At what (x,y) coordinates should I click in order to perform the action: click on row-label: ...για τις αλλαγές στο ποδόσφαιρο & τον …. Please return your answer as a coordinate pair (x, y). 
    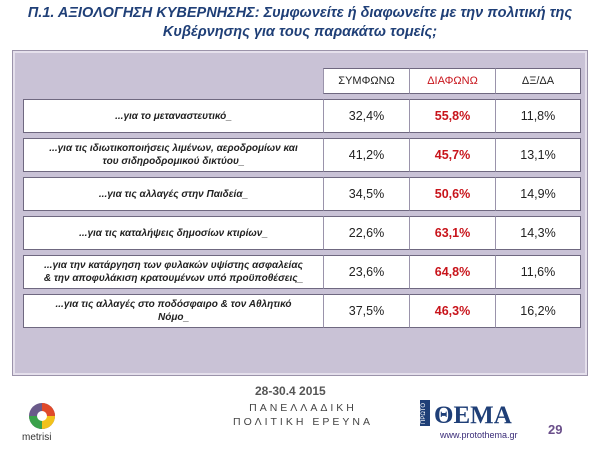
    Looking at the image, I should click on (173, 311).